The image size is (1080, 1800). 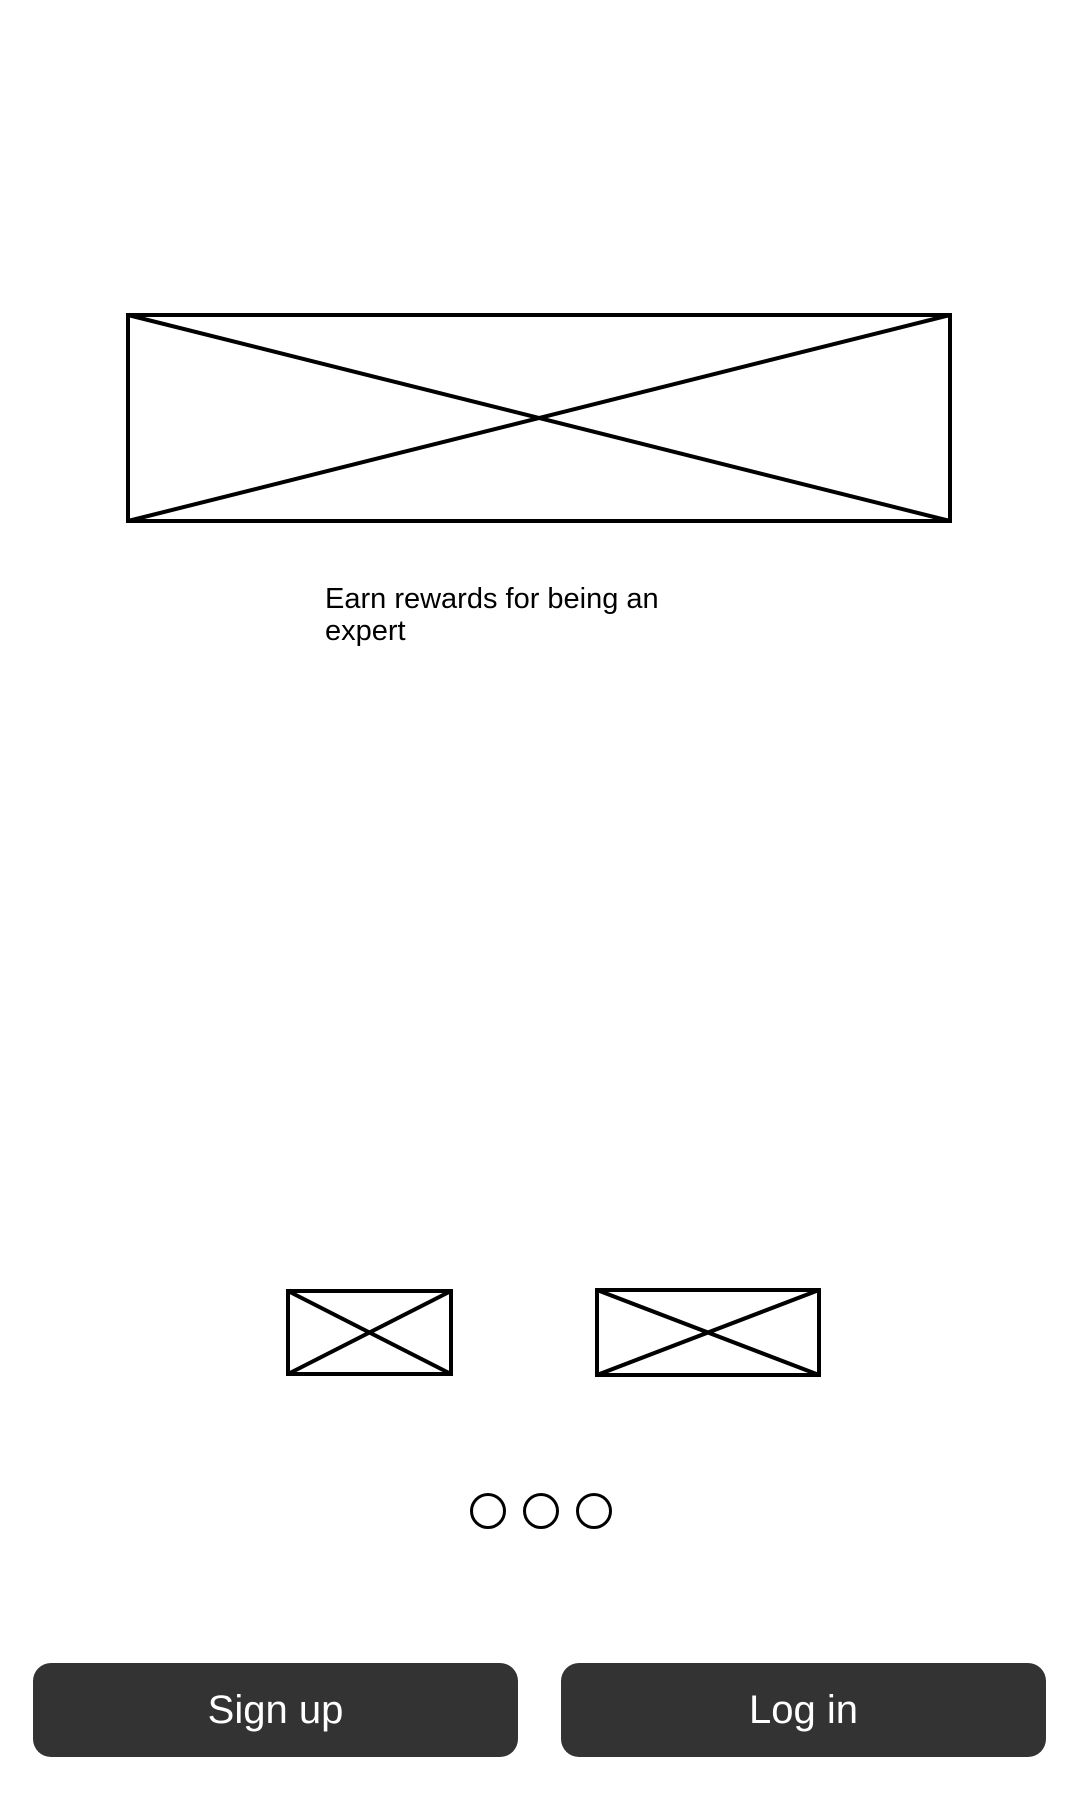 What do you see at coordinates (708, 1332) in the screenshot?
I see `partner-logo-right` at bounding box center [708, 1332].